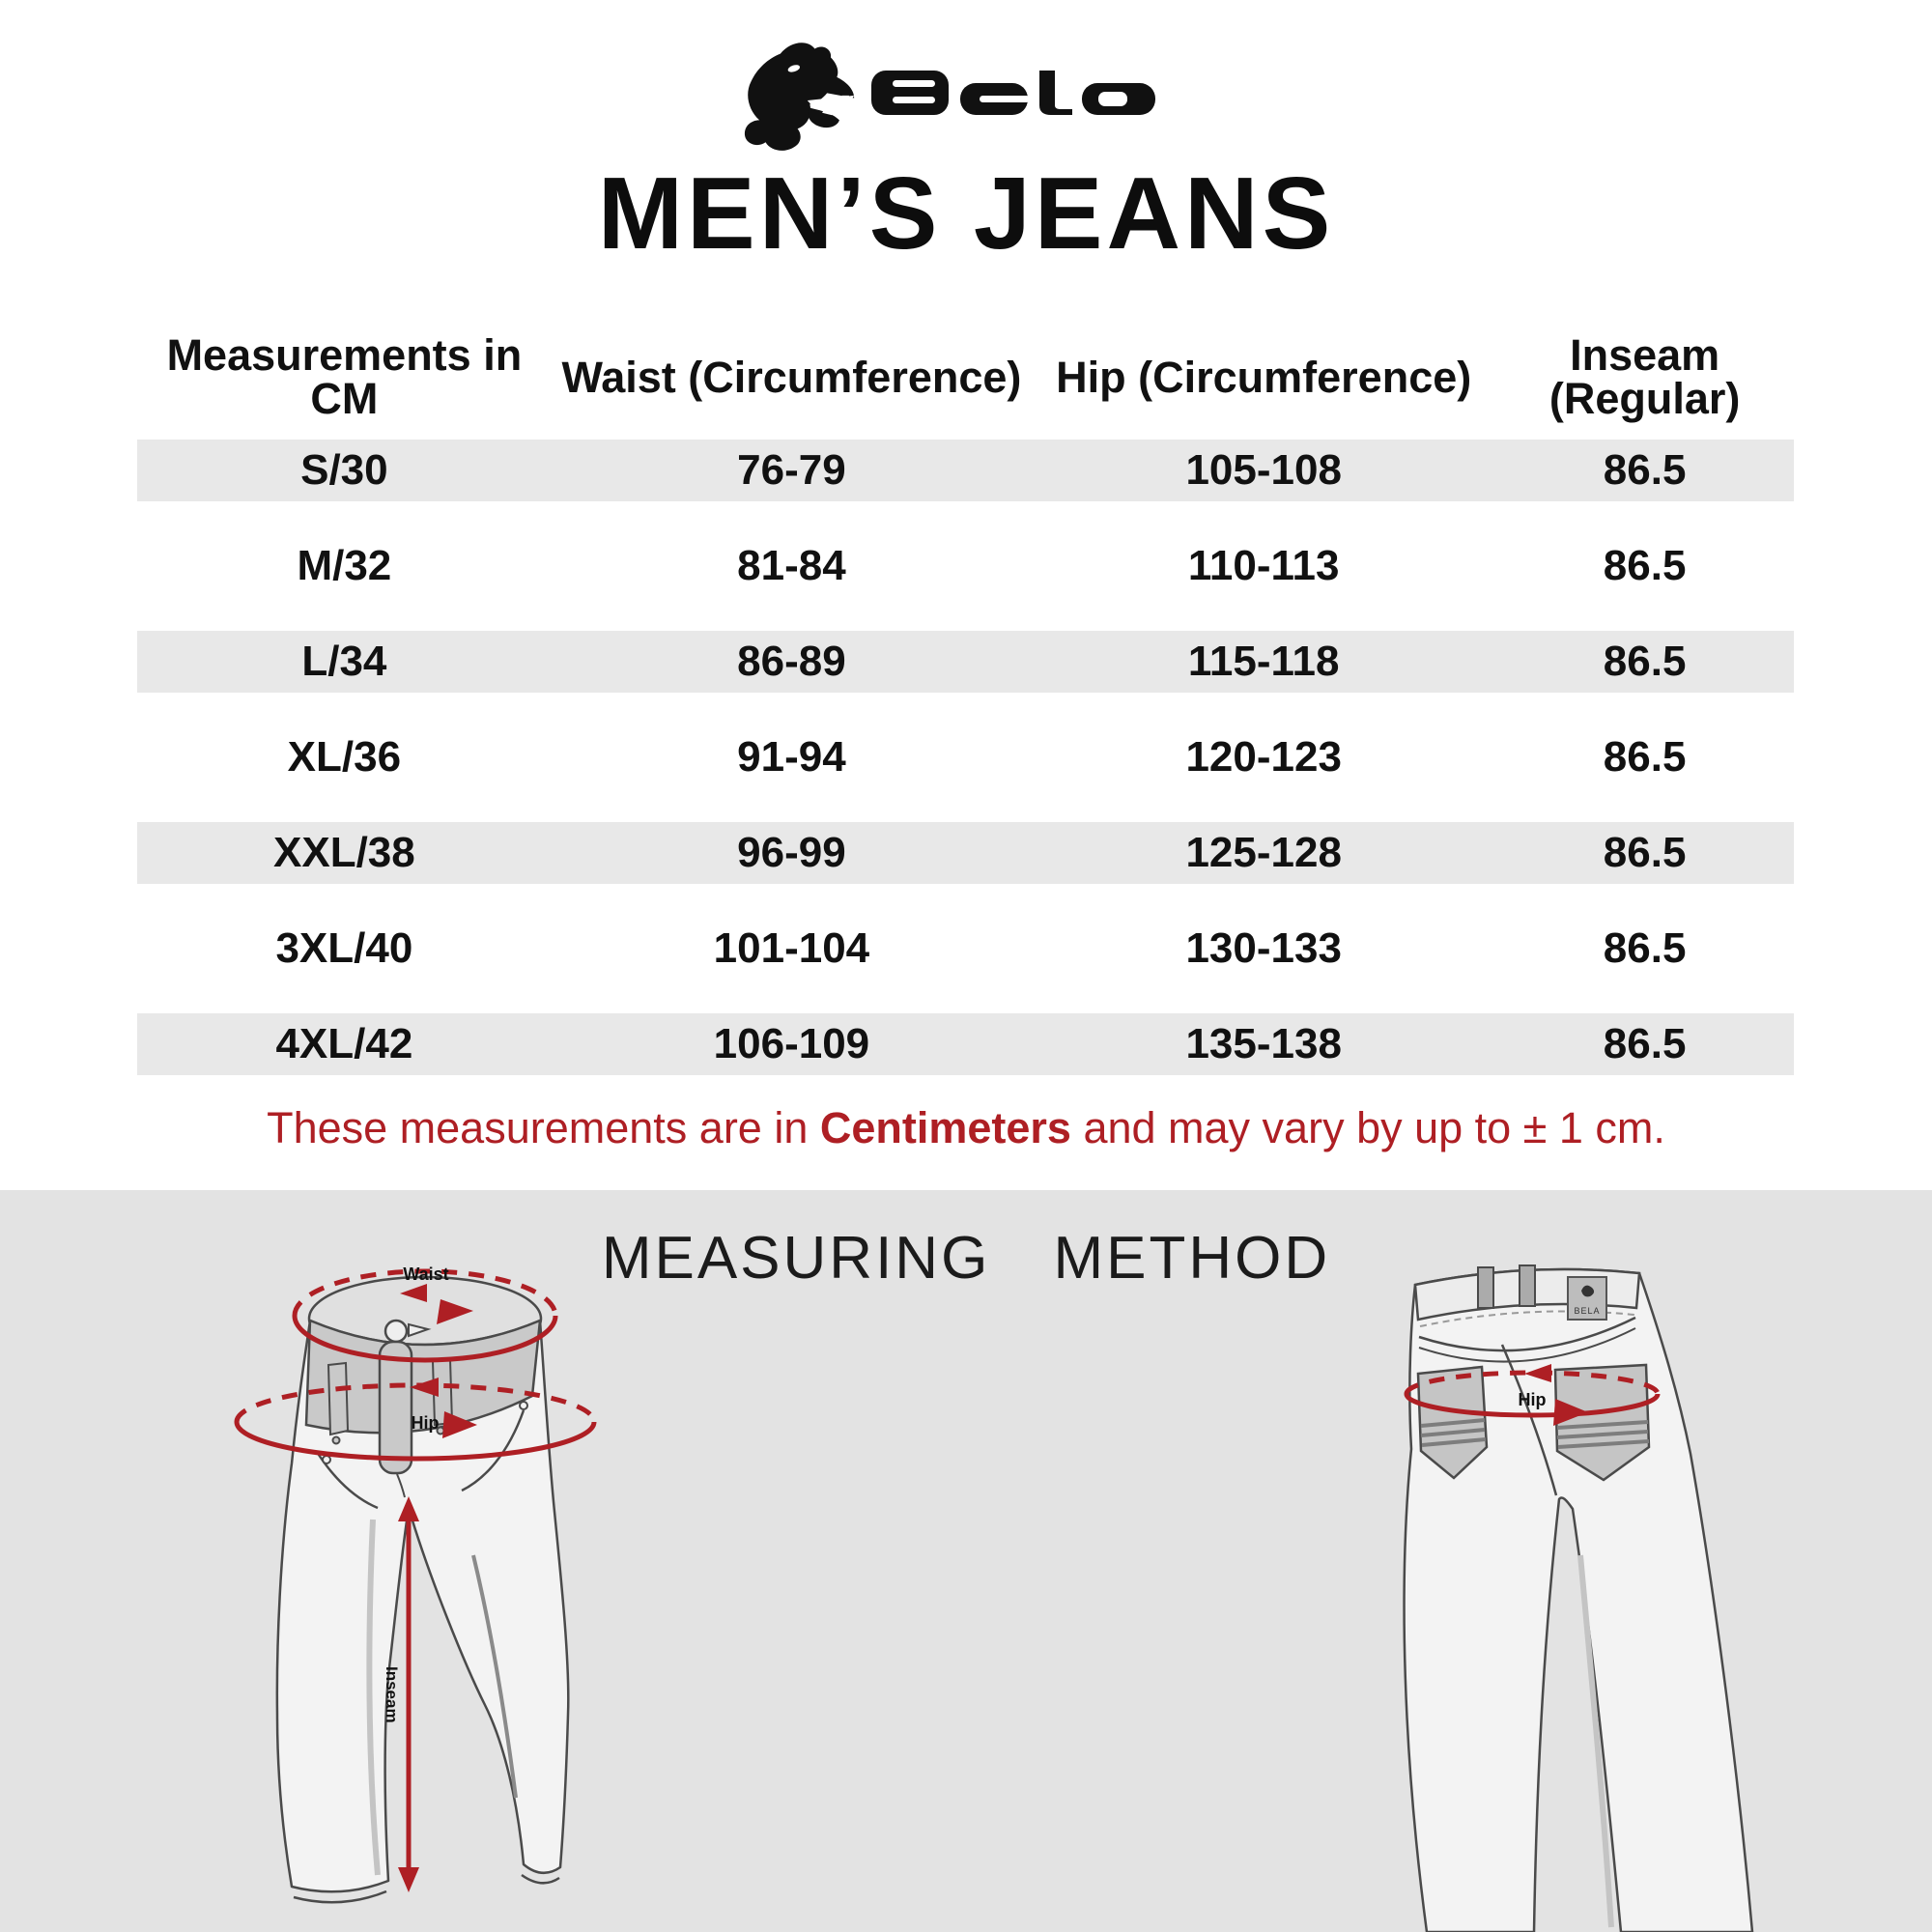 The height and width of the screenshot is (1932, 1932). I want to click on table-row: M/32 81-84 110-113 86.5, so click(965, 566).